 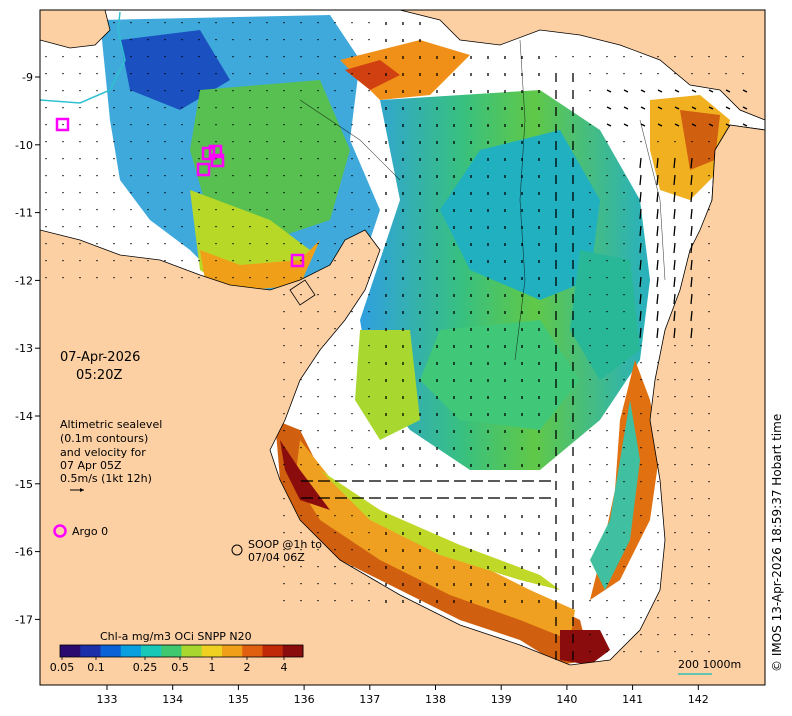 What do you see at coordinates (284, 667) in the screenshot?
I see `colorbar-tick-label: 4` at bounding box center [284, 667].